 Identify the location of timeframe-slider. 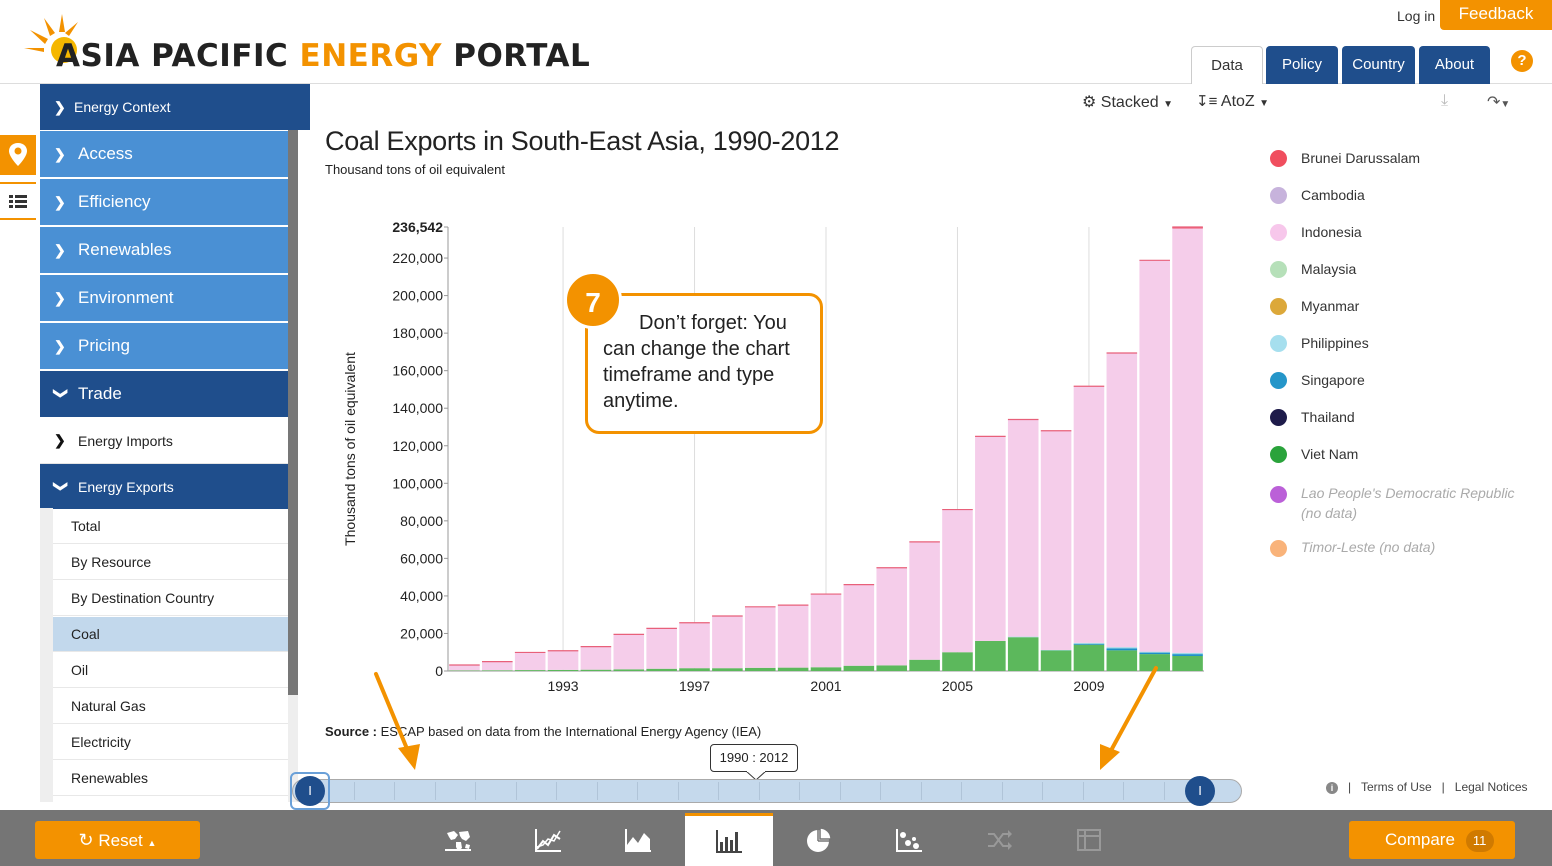
(767, 791).